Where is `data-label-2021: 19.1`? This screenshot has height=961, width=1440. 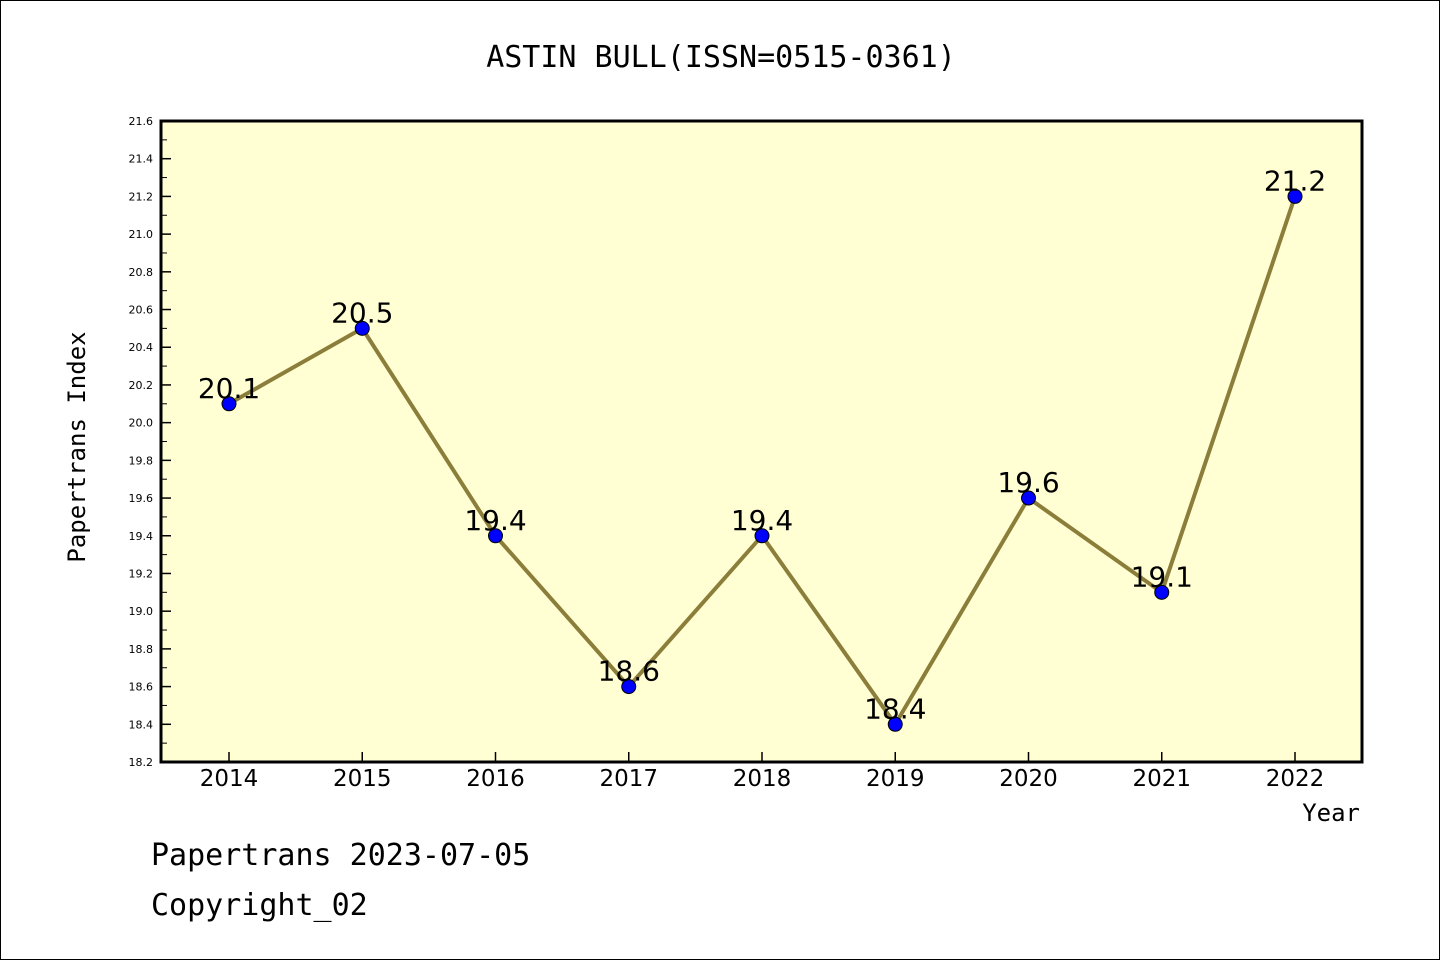
data-label-2021: 19.1 is located at coordinates (1162, 576).